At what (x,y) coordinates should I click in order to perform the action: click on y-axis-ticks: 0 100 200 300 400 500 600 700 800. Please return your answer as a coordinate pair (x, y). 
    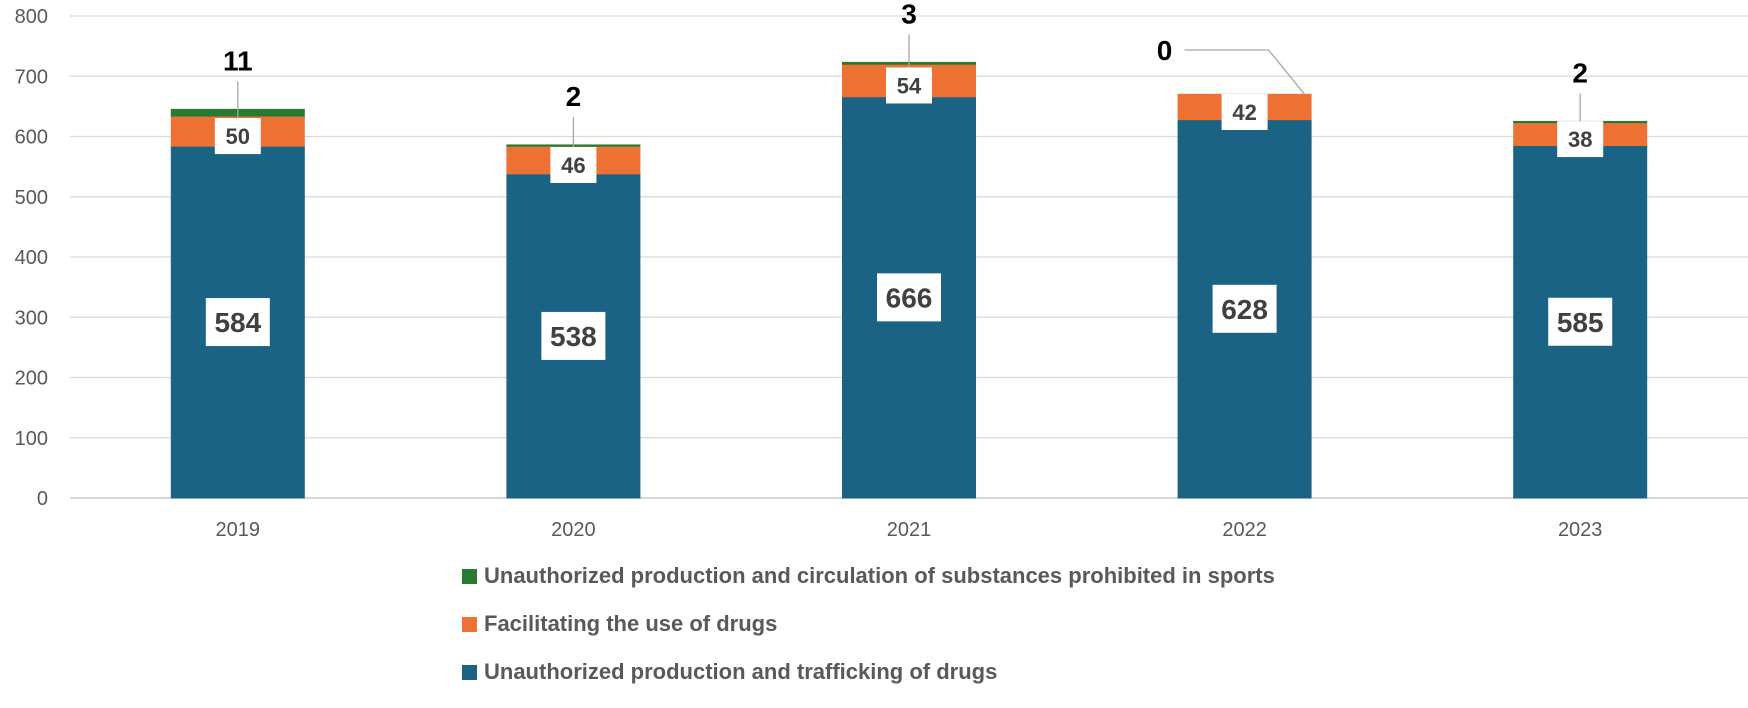
    Looking at the image, I should click on (31, 258).